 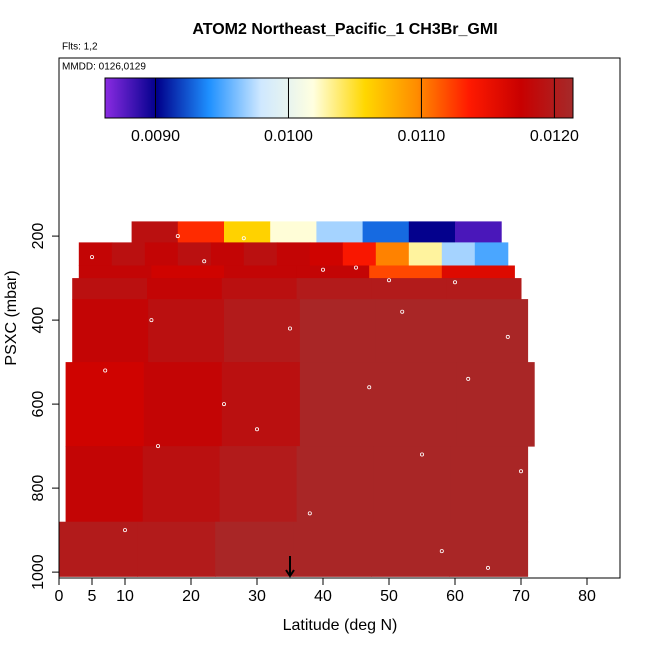 What do you see at coordinates (38, 488) in the screenshot?
I see `y-tick-label: 800` at bounding box center [38, 488].